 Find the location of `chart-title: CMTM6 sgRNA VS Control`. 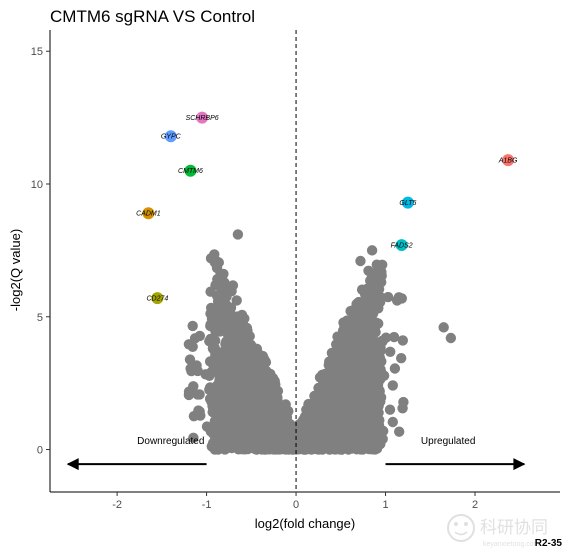

chart-title: CMTM6 sgRNA VS Control is located at coordinates (152, 16).